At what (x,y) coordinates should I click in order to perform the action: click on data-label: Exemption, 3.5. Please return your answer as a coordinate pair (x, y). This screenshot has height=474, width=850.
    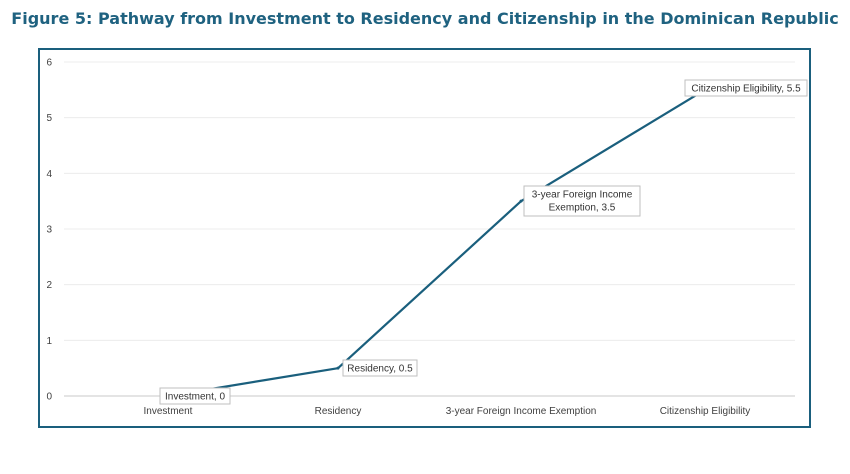
    Looking at the image, I should click on (582, 208).